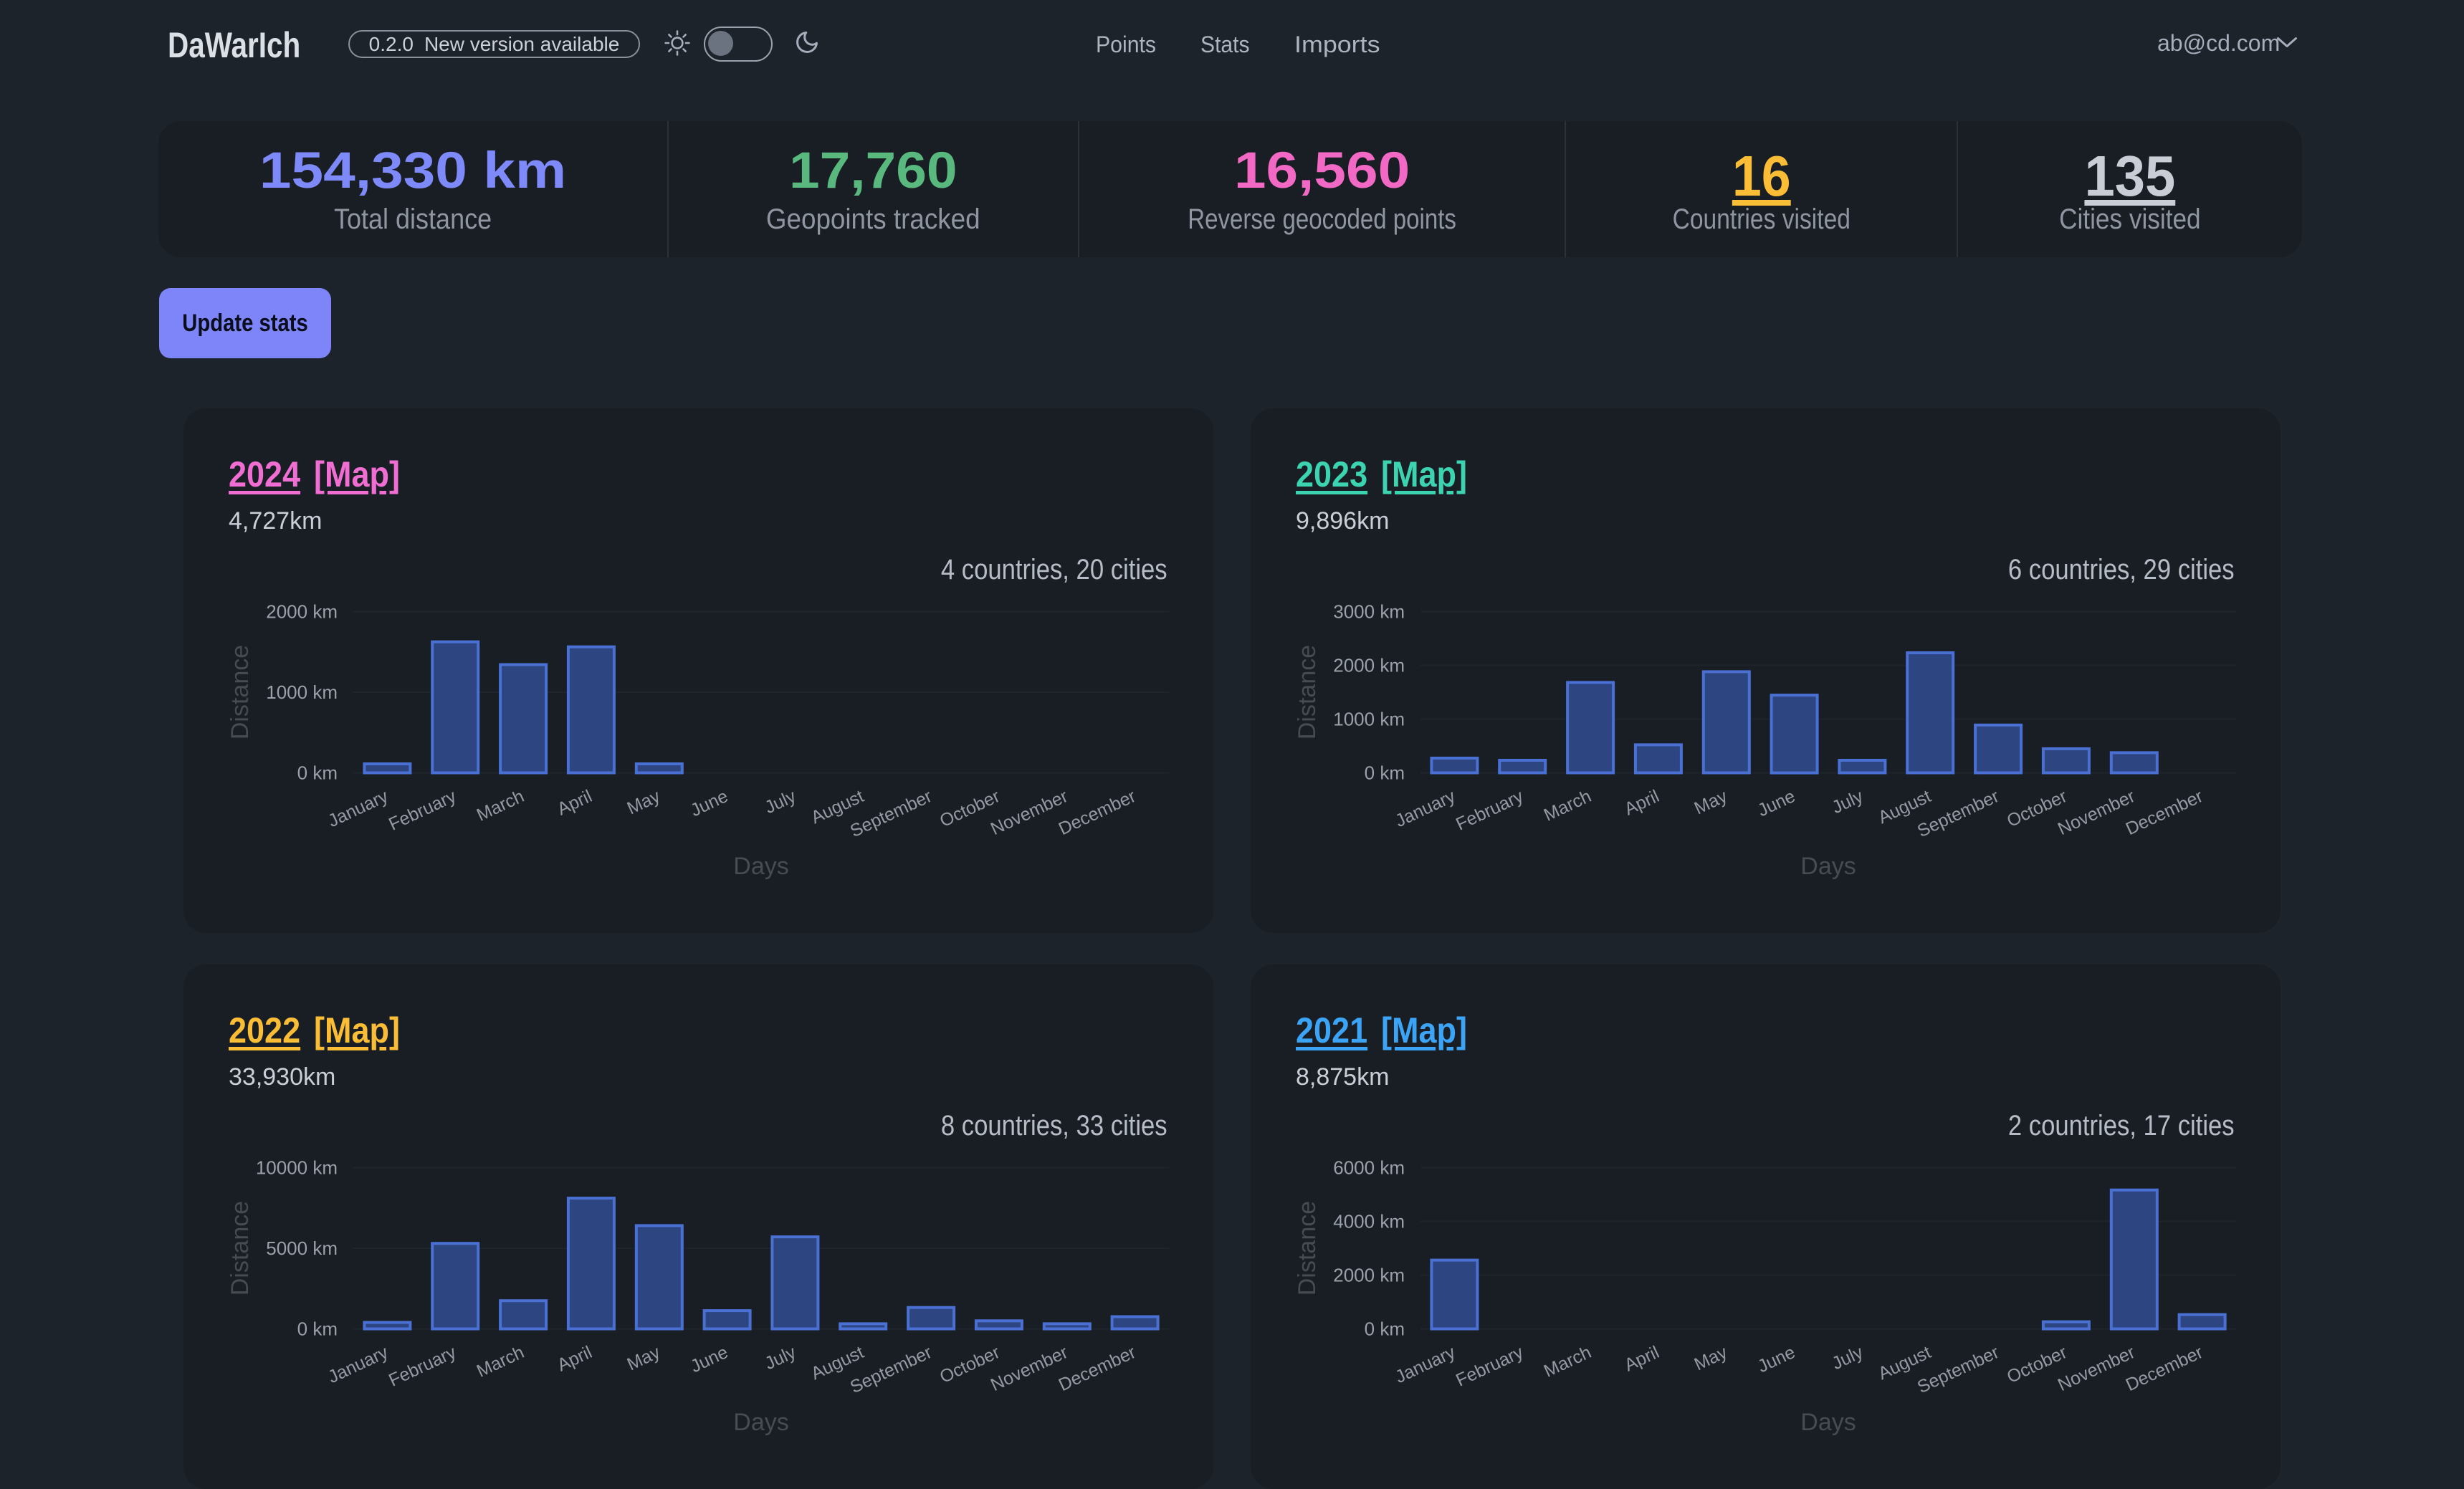 This screenshot has width=2464, height=1489. What do you see at coordinates (1369, 1168) in the screenshot?
I see `svg-text: 6000 km` at bounding box center [1369, 1168].